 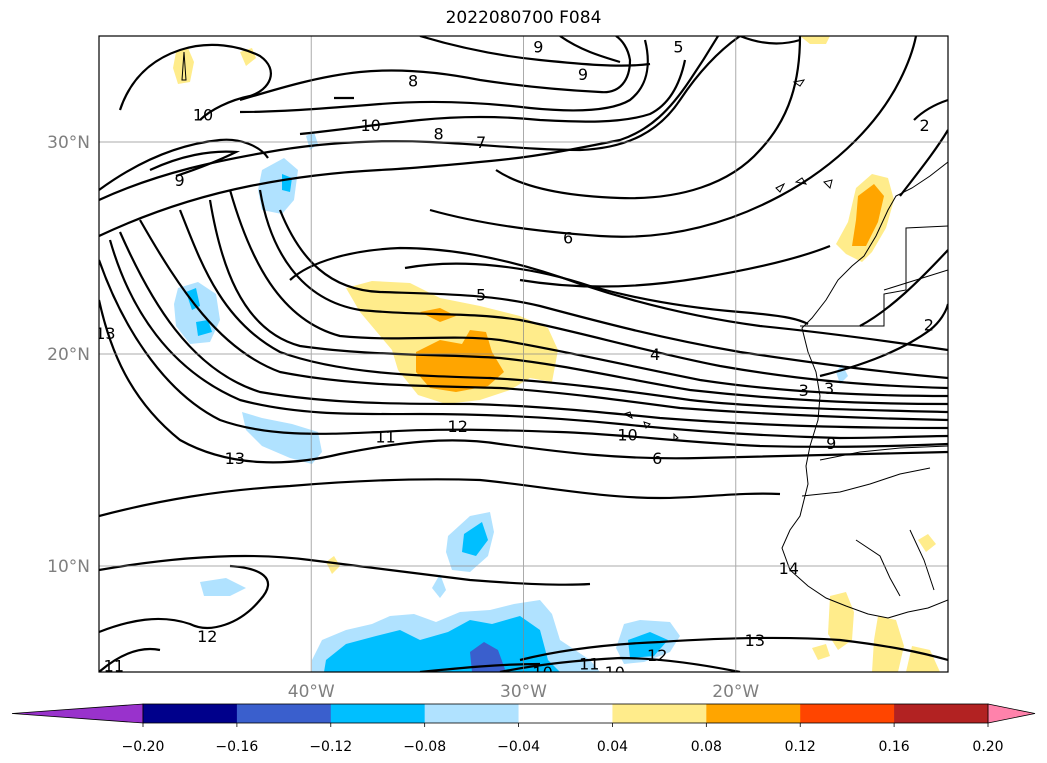 What do you see at coordinates (68, 567) in the screenshot?
I see `lat-tick-label: 10°N` at bounding box center [68, 567].